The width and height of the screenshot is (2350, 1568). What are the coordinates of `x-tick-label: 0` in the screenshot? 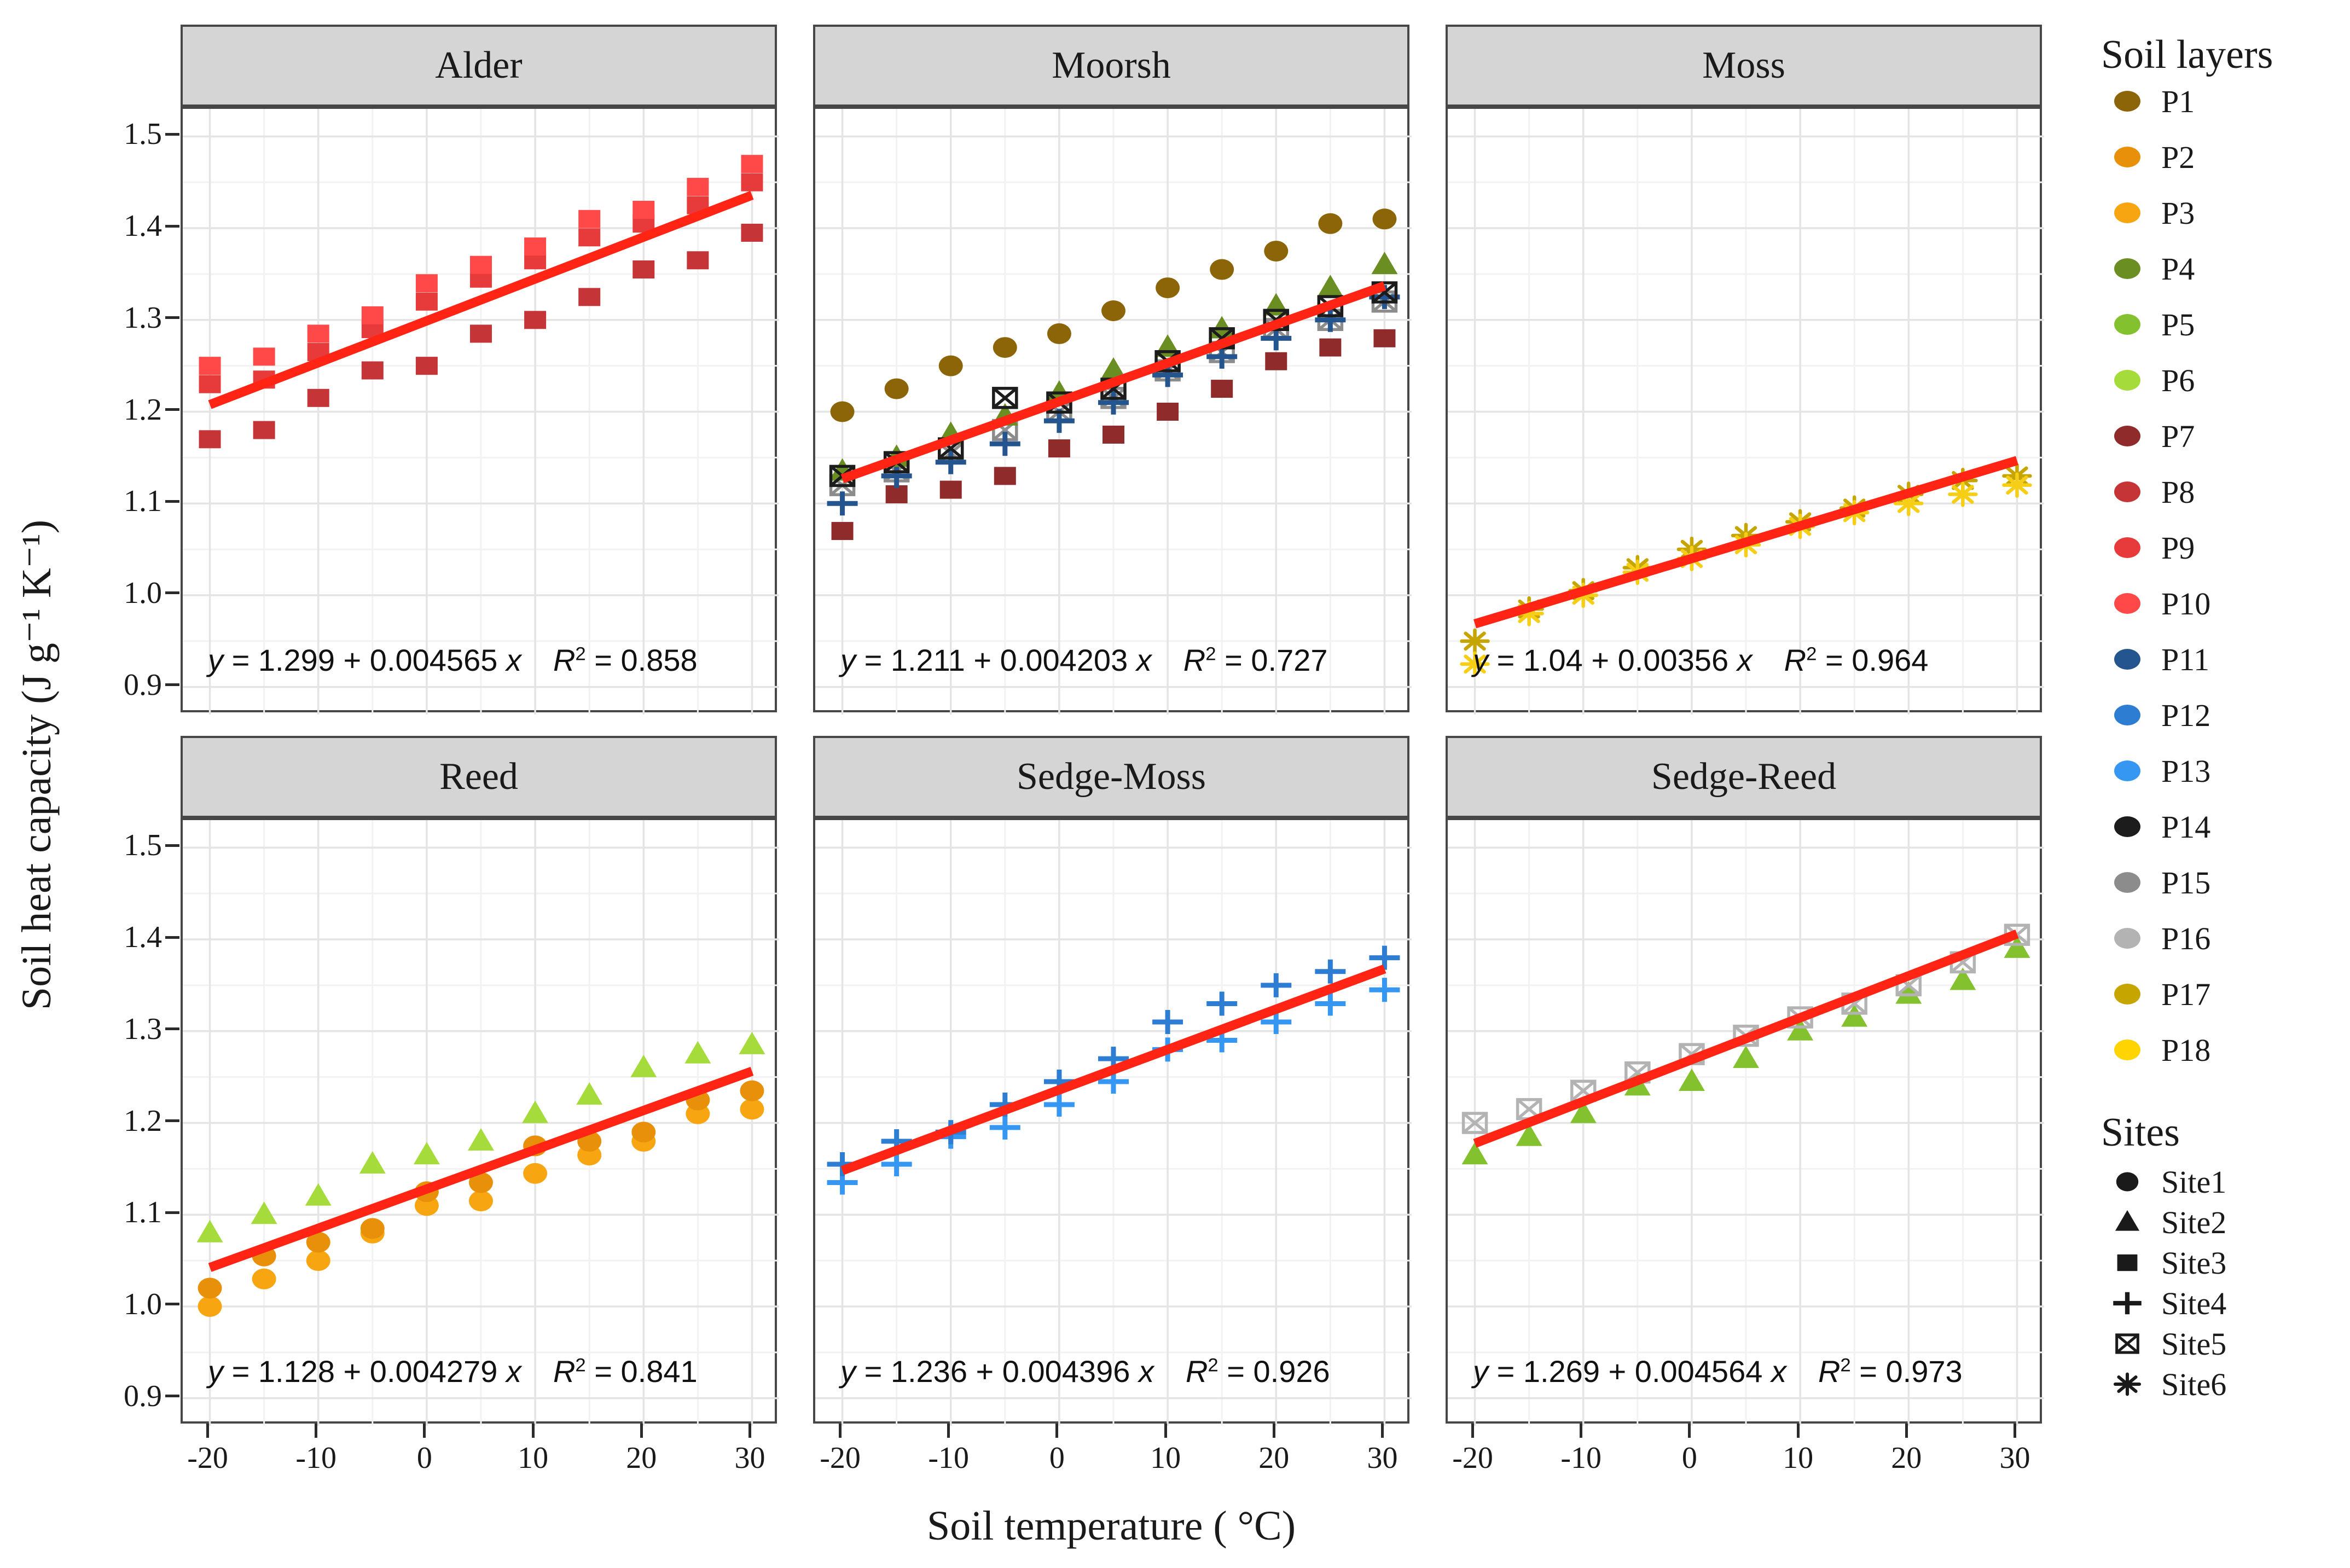 It's located at (1689, 1458).